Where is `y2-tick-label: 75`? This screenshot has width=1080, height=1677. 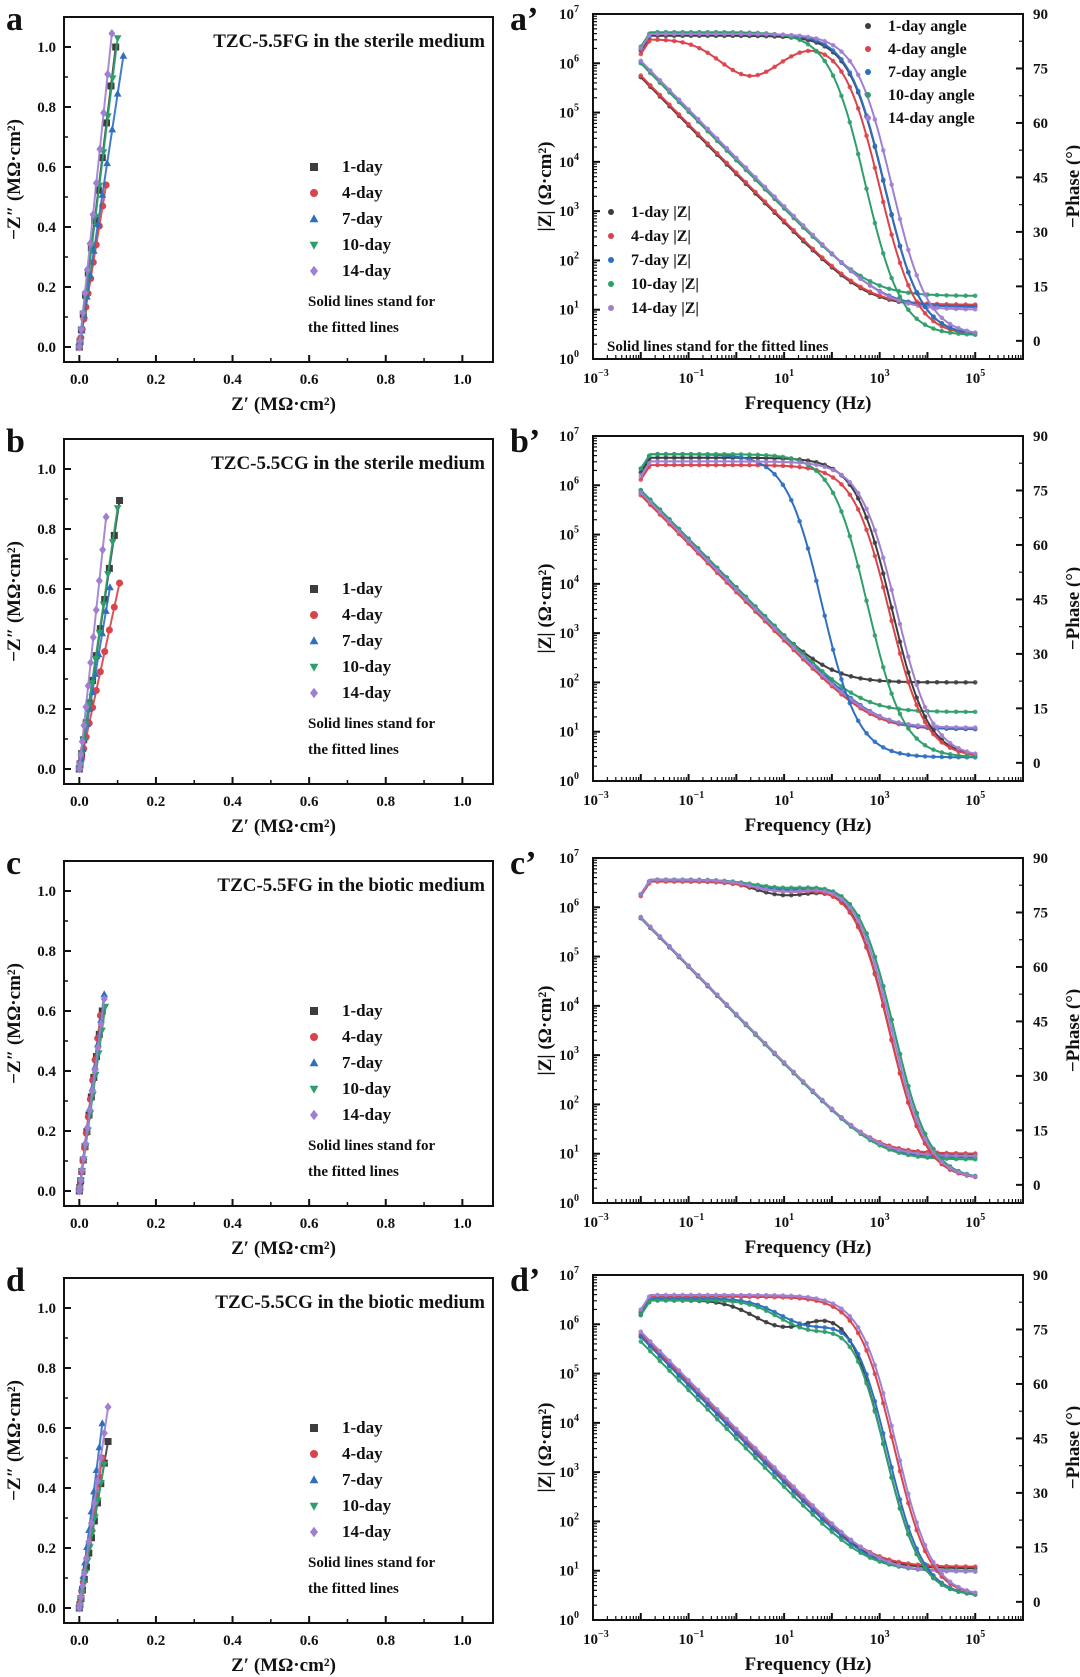
y2-tick-label: 75 is located at coordinates (1040, 491).